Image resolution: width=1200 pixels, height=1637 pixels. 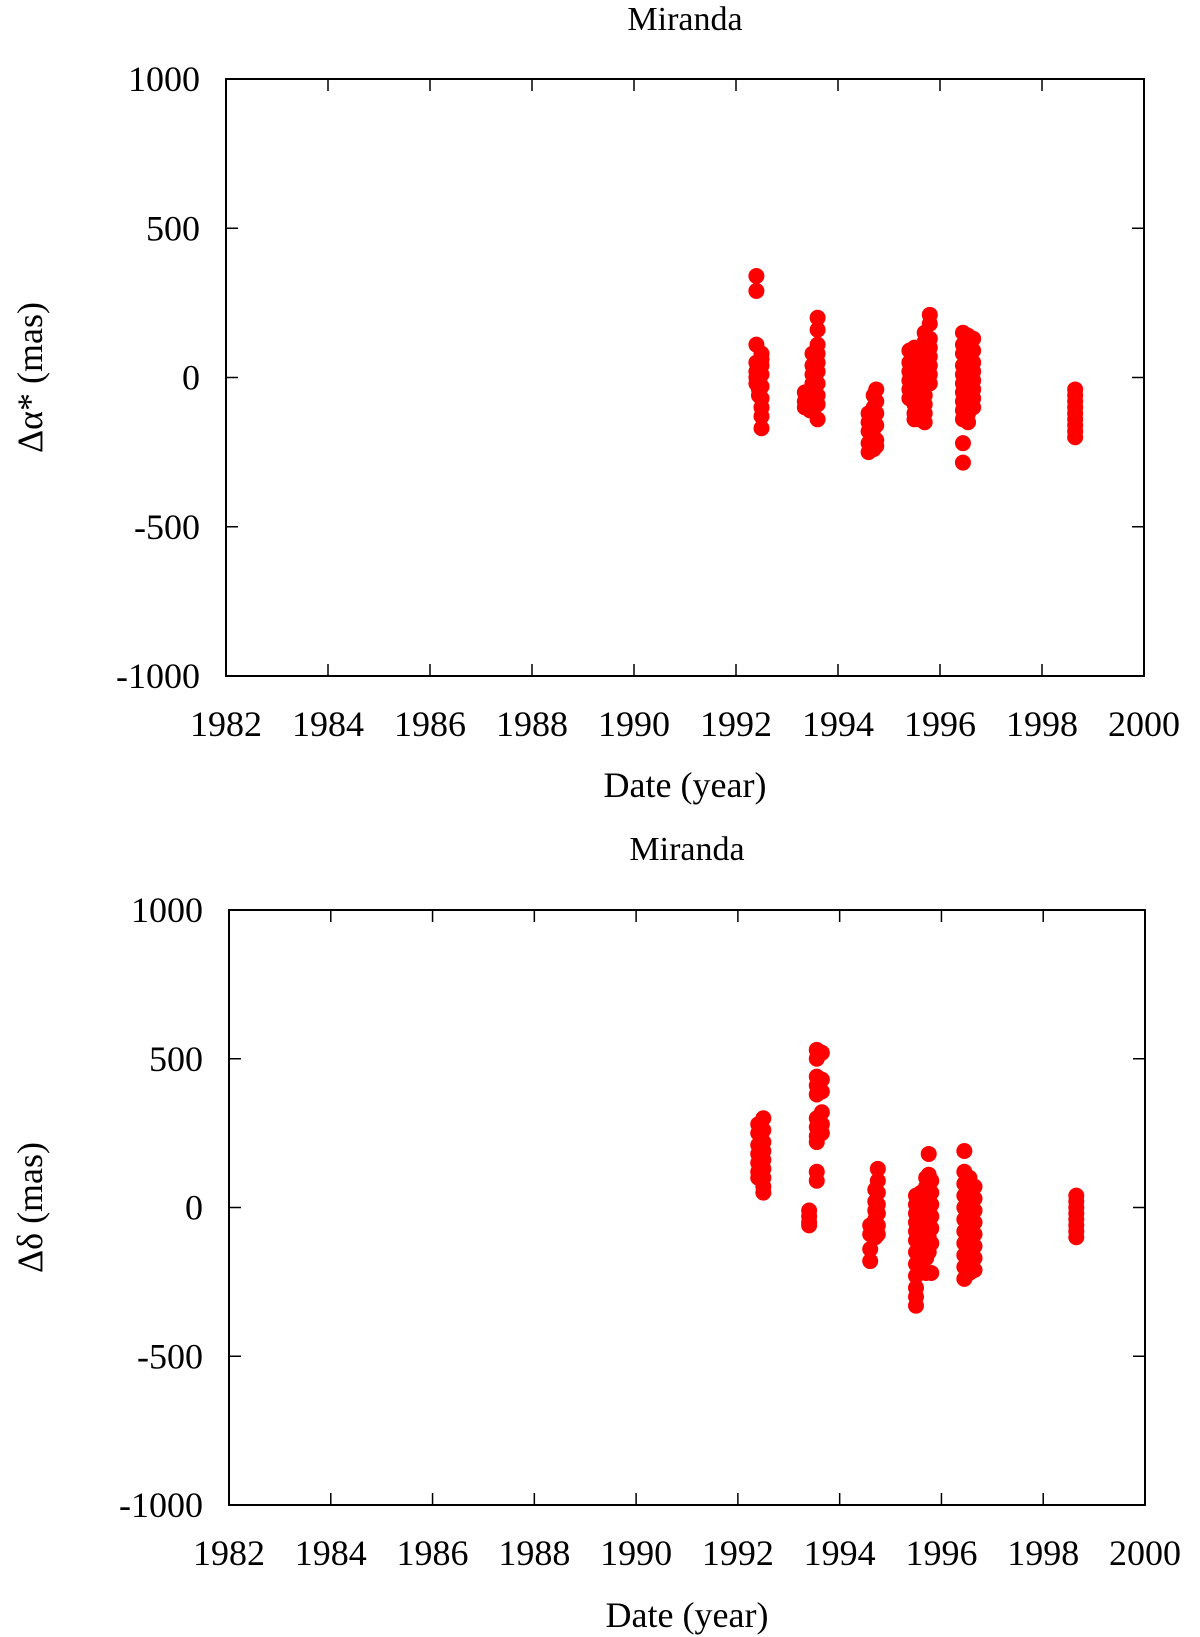 What do you see at coordinates (30, 377) in the screenshot?
I see `y-axis-label: Δα* (mas)` at bounding box center [30, 377].